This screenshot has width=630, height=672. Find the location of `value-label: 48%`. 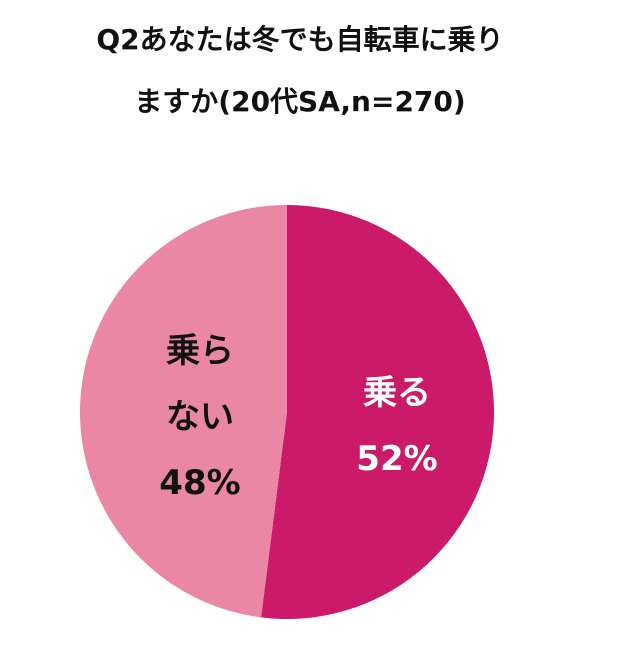

value-label: 48% is located at coordinates (200, 483).